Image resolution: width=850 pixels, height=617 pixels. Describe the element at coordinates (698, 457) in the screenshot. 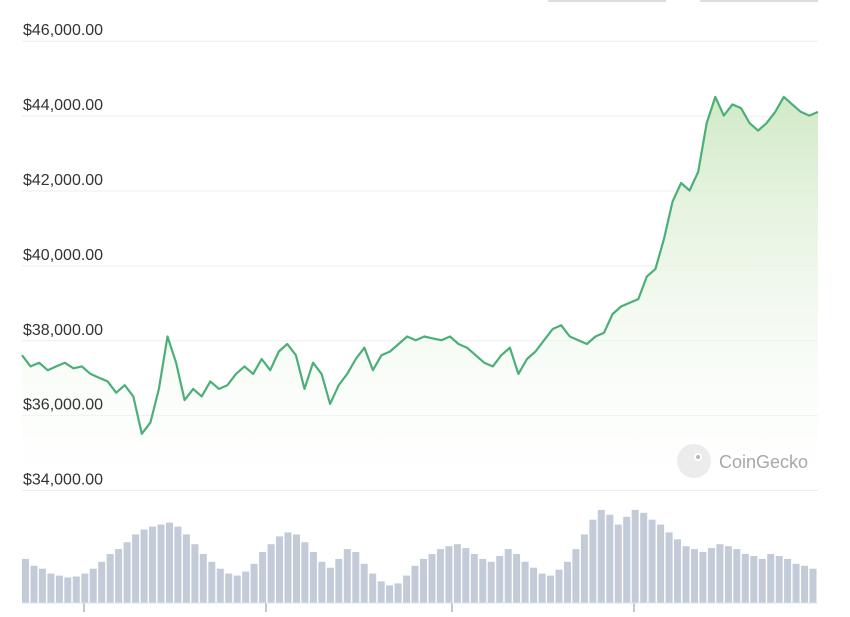

I see `gecko-pupil-icon` at that location.